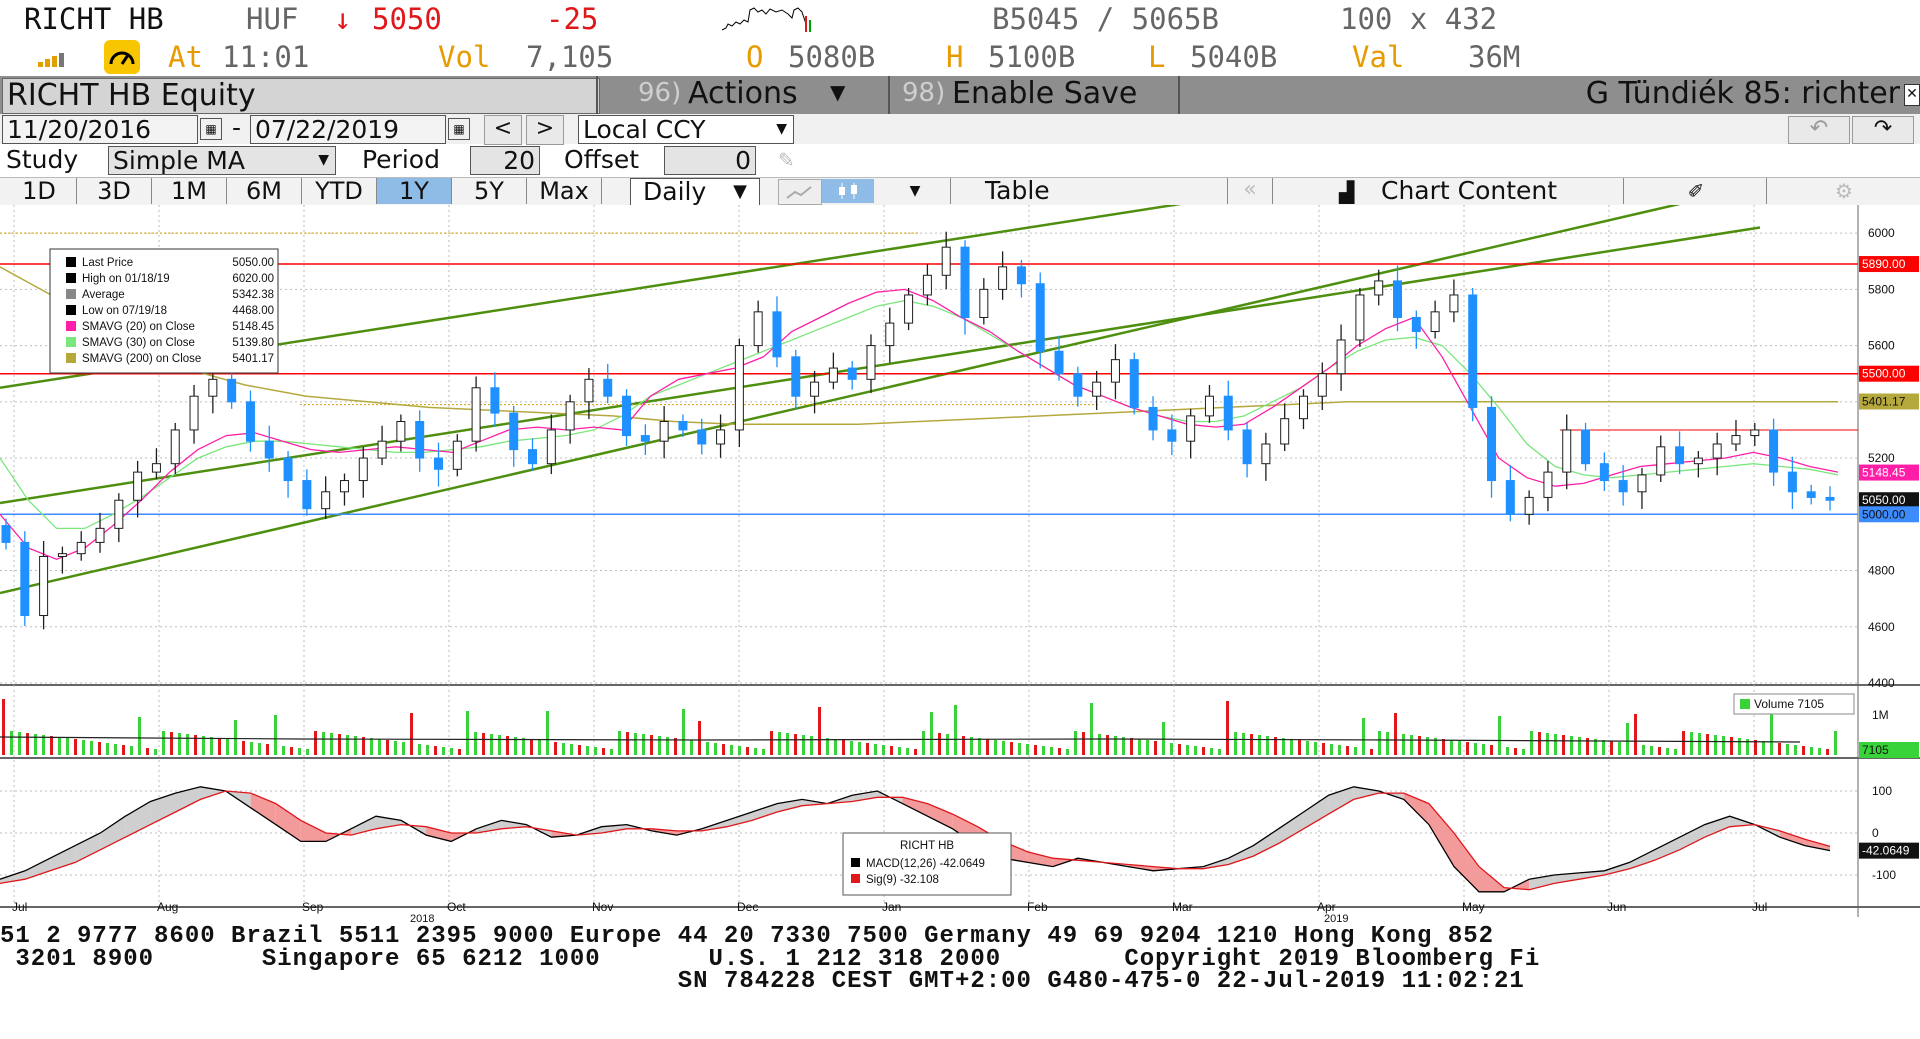 The height and width of the screenshot is (1039, 1920). I want to click on timeframe-bar, so click(960, 192).